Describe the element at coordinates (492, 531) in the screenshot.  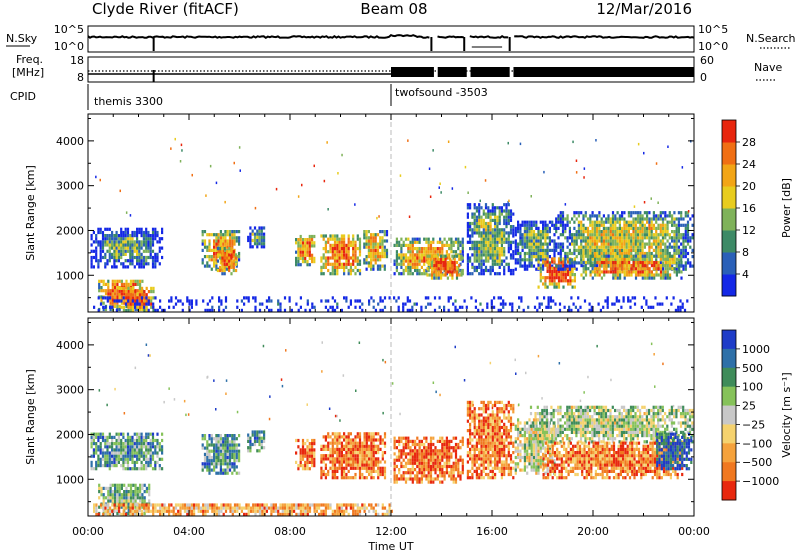
I see `xtick-4: 16:00` at that location.